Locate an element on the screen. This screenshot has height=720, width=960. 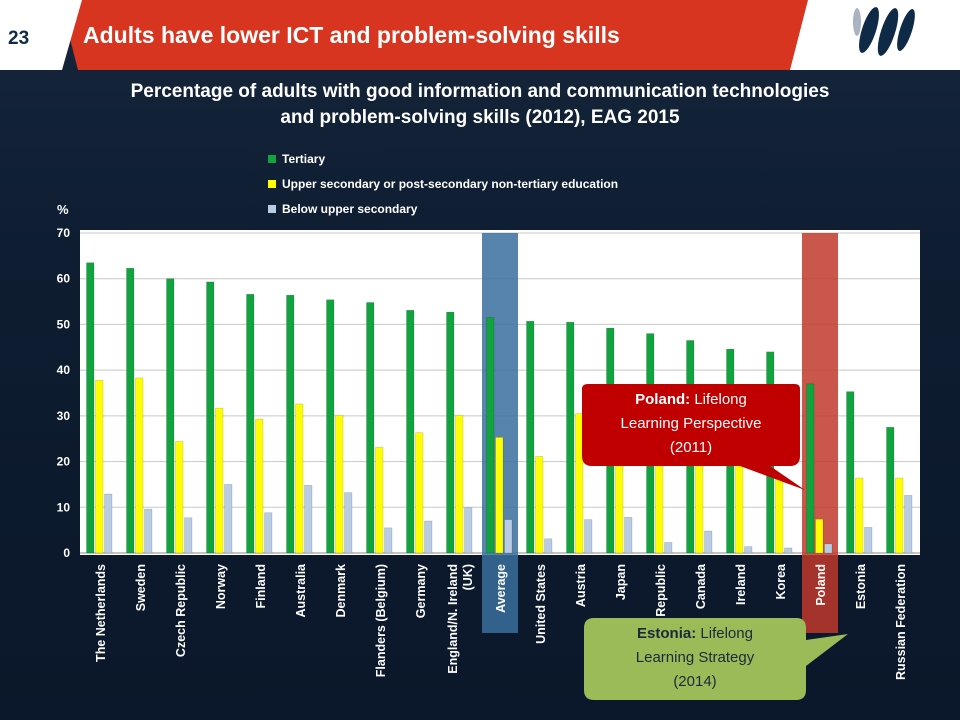
x-tick-label: Flanders (Belgium) is located at coordinates (381, 620).